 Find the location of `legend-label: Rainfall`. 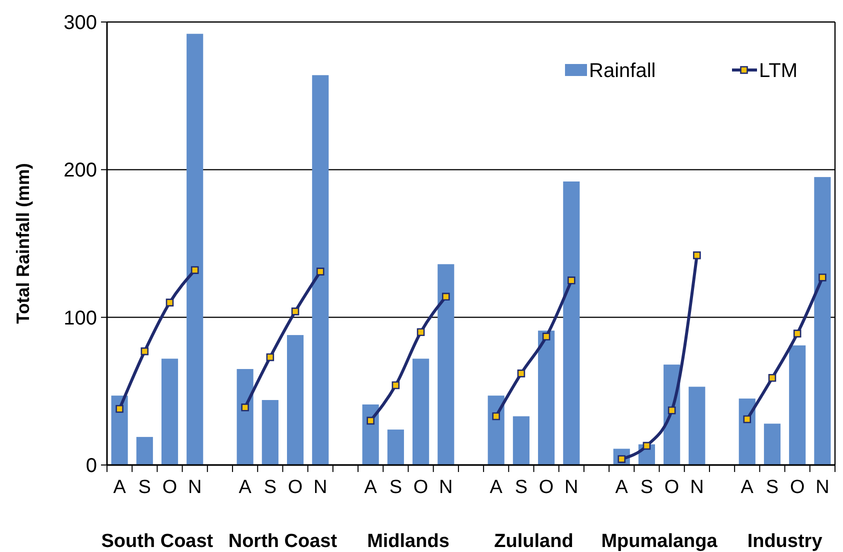

legend-label: Rainfall is located at coordinates (622, 71).